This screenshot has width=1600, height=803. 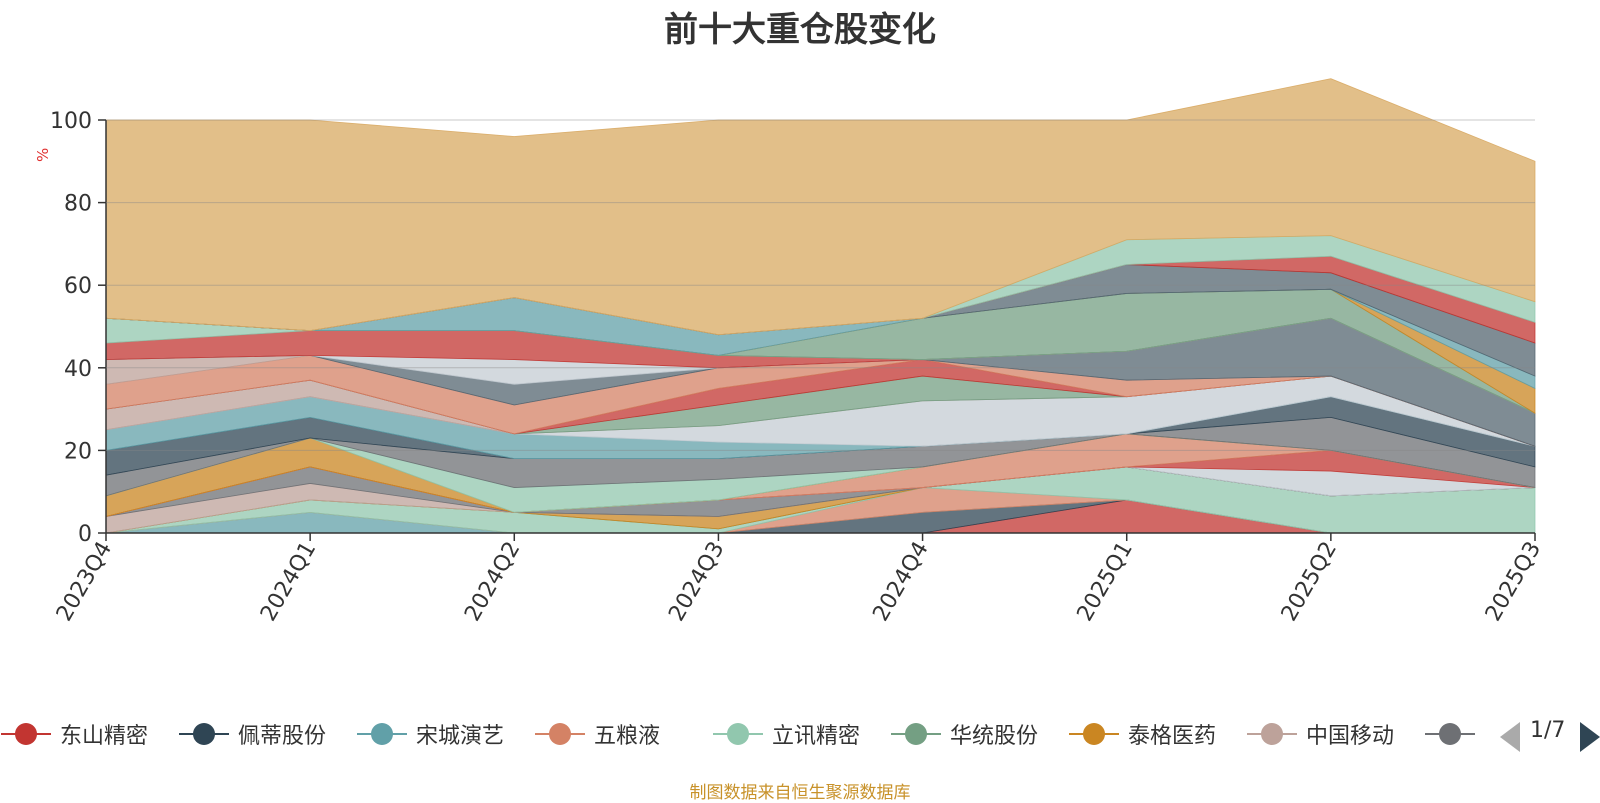 I want to click on legend-item-4: 立讯精密, so click(x=786, y=734).